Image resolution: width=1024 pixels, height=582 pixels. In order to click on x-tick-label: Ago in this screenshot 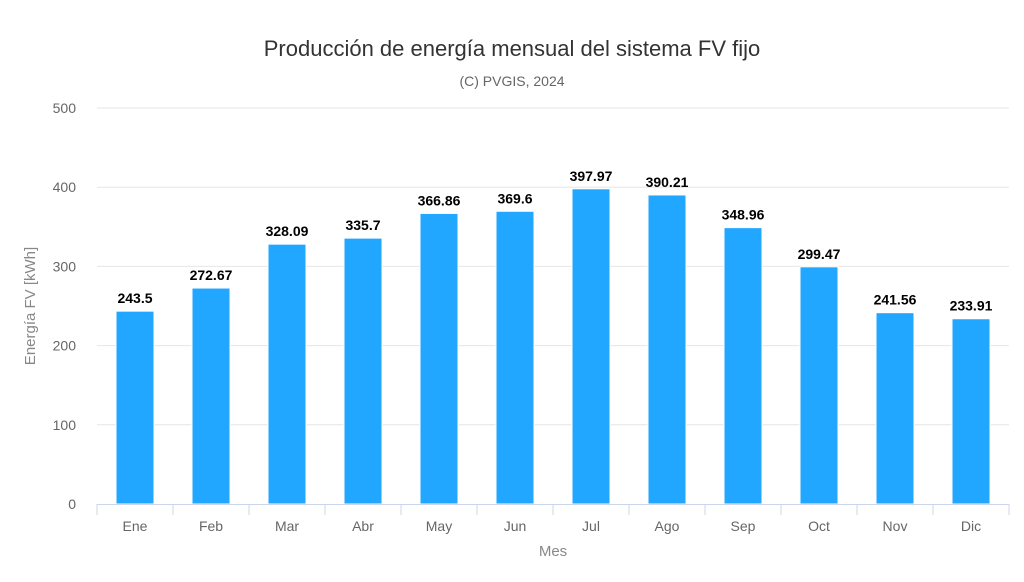, I will do `click(667, 526)`.